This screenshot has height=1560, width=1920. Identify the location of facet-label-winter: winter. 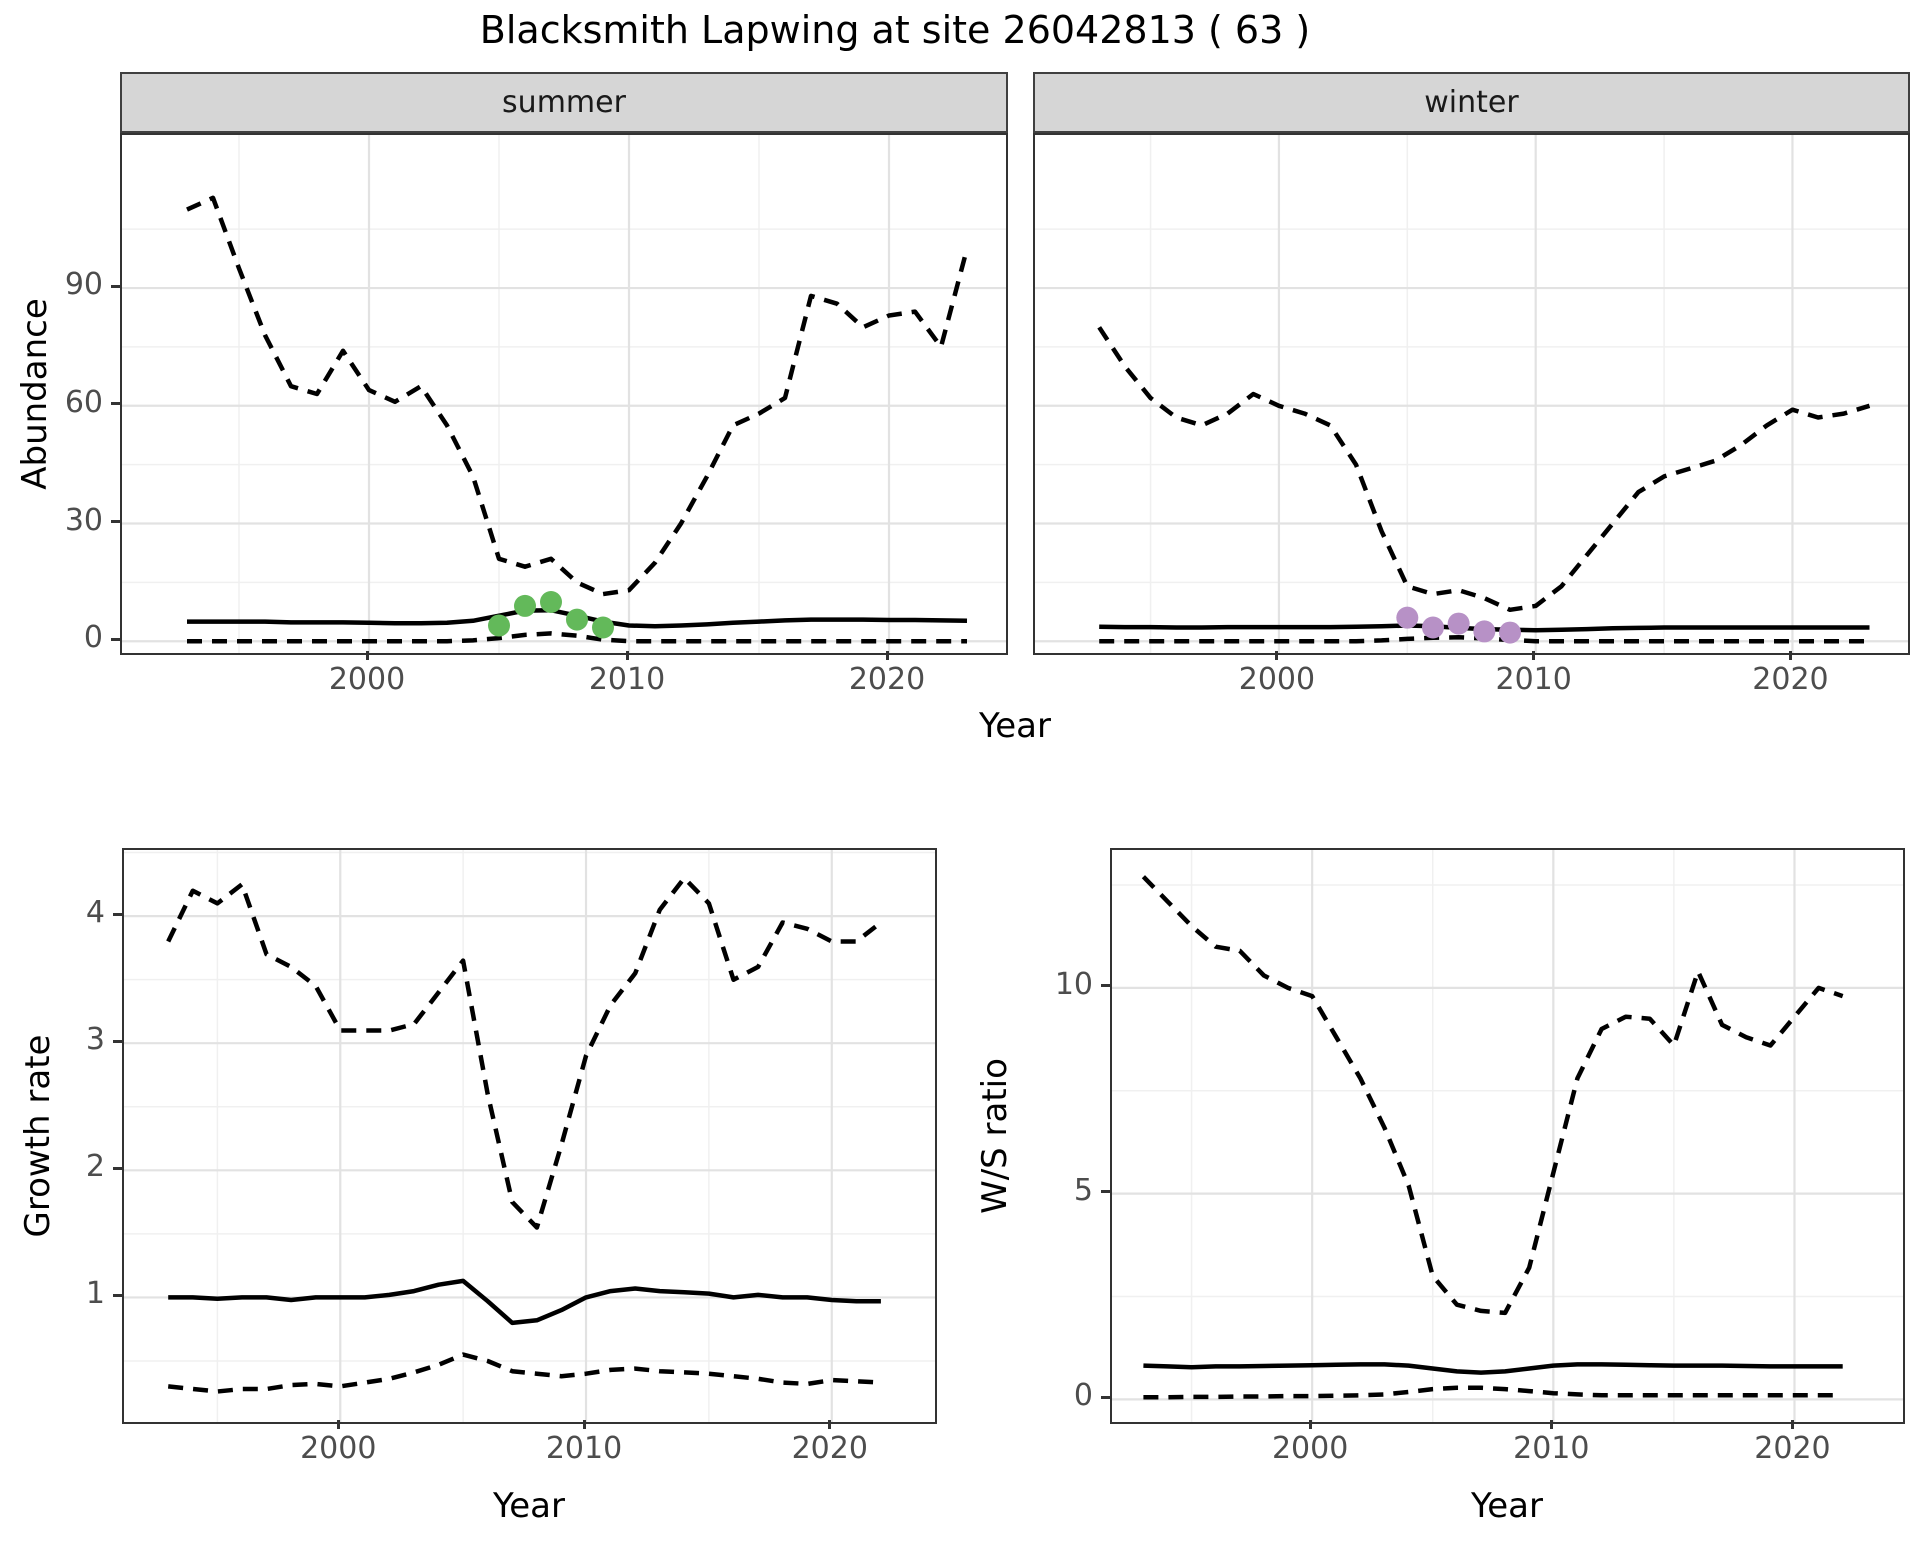
(1471, 102).